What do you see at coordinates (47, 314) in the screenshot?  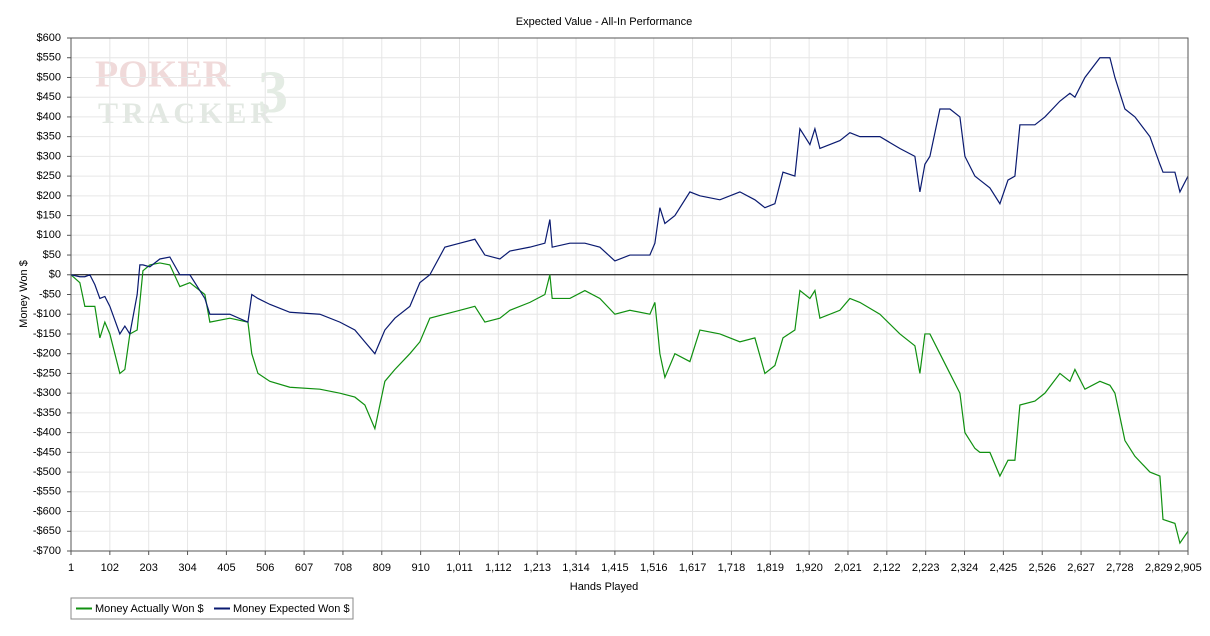 I see `y-tick-label: -$100` at bounding box center [47, 314].